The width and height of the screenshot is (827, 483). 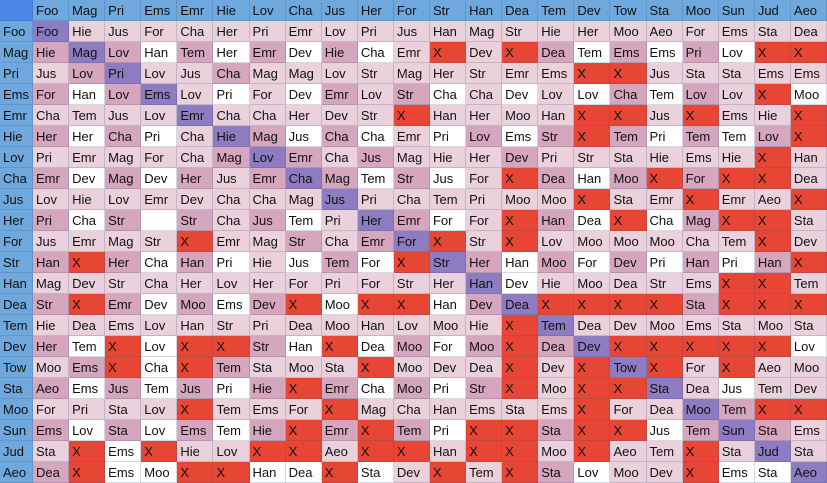 I want to click on cell-Foo-Mag: Hie, so click(x=87, y=31).